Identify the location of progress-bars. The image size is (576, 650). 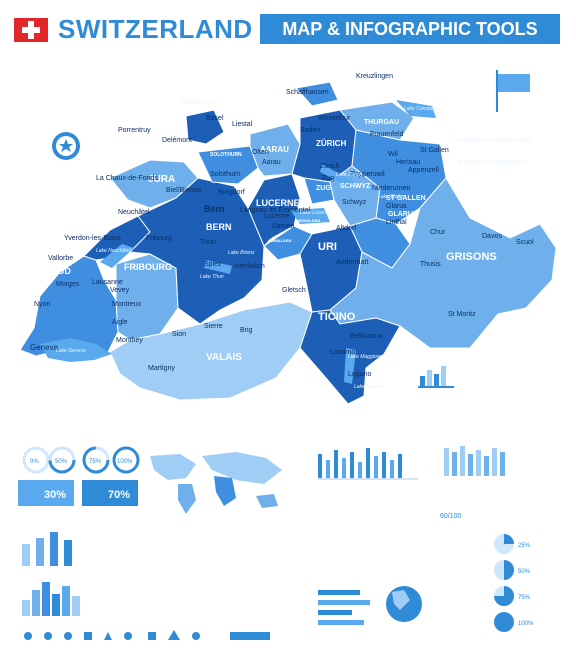
(344, 607).